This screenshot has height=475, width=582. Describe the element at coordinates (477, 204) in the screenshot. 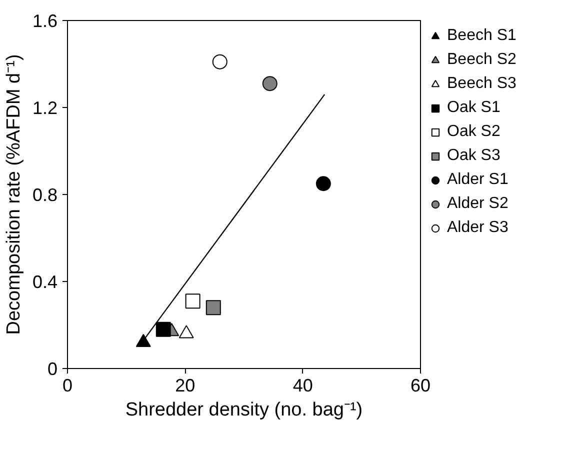

I see `legend-label: Alder S2` at that location.